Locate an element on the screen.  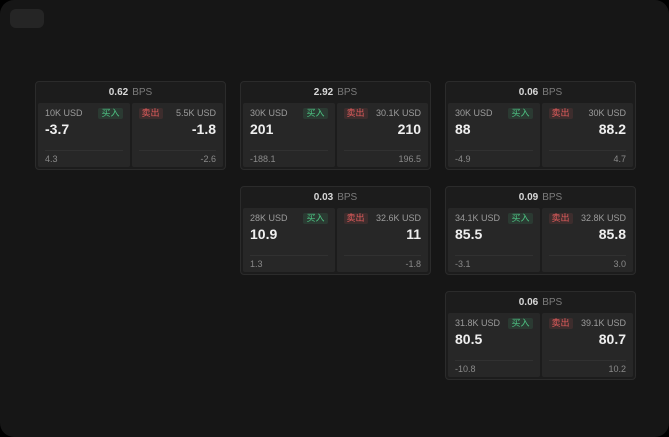
quote-body: 28K USD 买入 10.9 1.3 卖出 32.6K USD 11 -1.8 is located at coordinates (335, 241).